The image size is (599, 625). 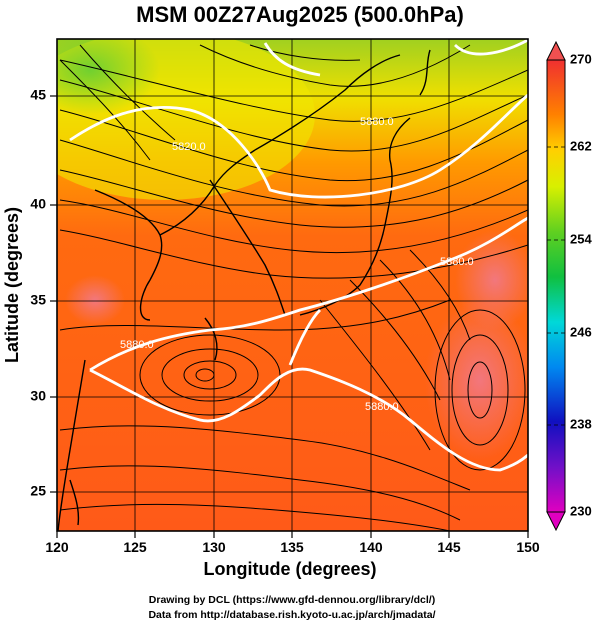 I want to click on colorbar-gradient, so click(x=556, y=286).